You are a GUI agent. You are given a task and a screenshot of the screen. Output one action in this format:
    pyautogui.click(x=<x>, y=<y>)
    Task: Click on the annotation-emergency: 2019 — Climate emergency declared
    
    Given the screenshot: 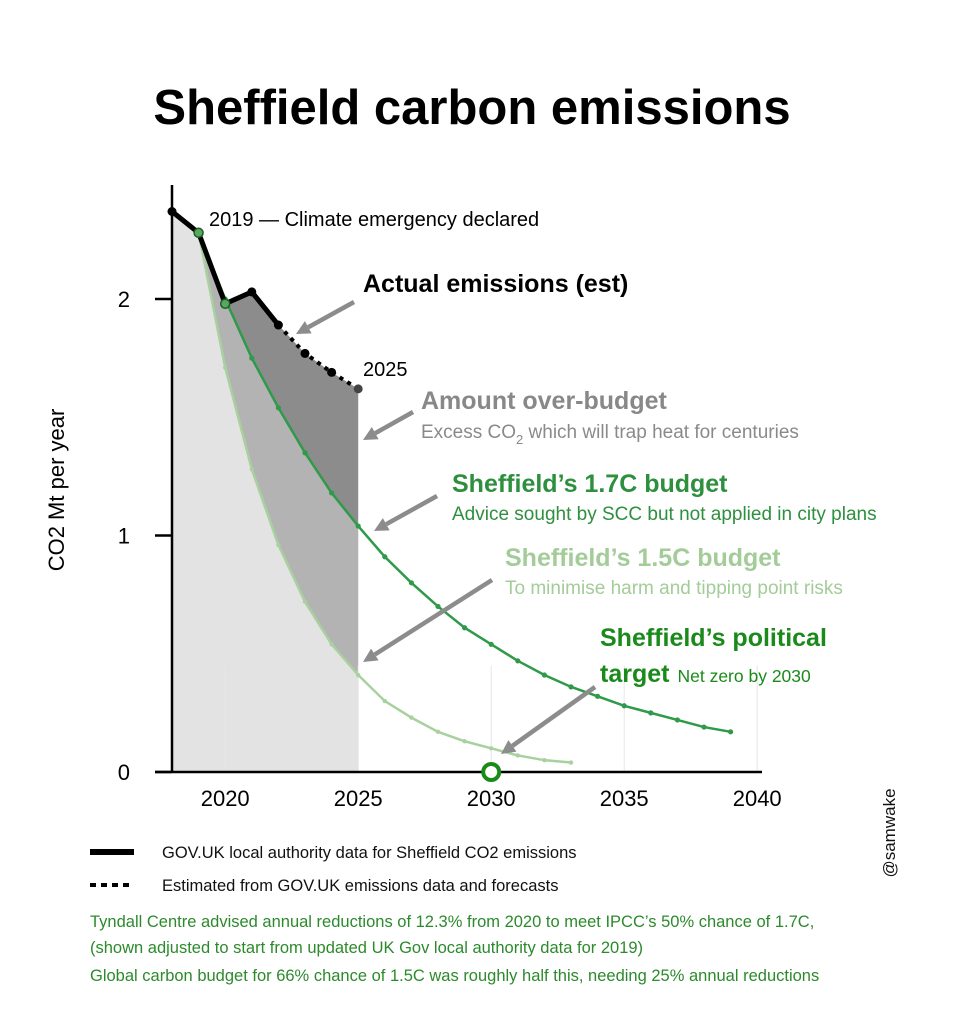 What is the action you would take?
    pyautogui.click(x=374, y=220)
    